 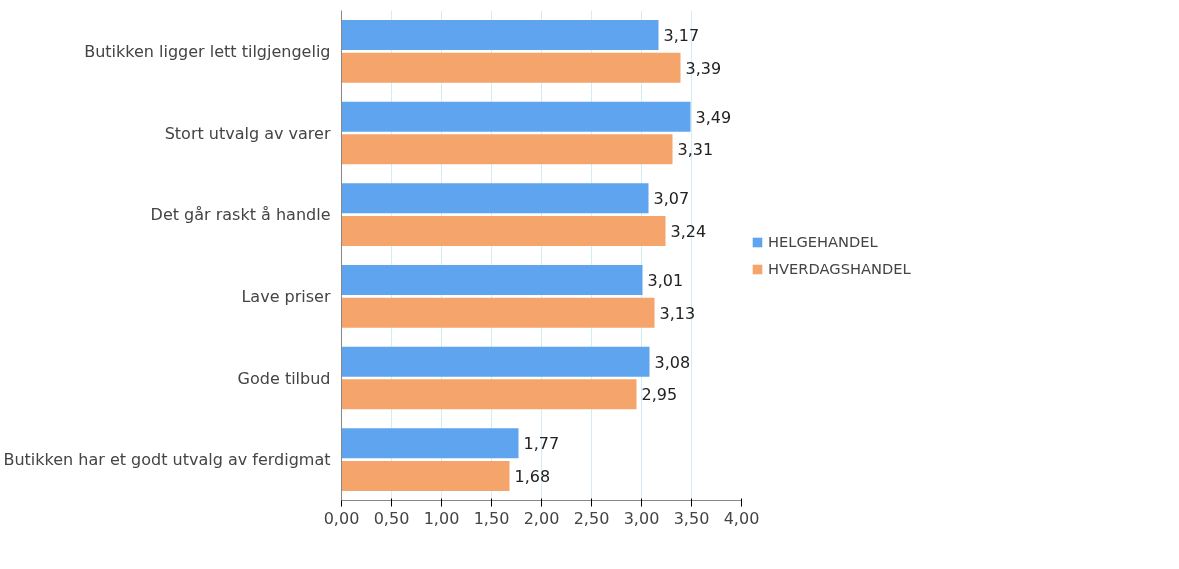 What do you see at coordinates (677, 313) in the screenshot?
I see `data-label: 3,13` at bounding box center [677, 313].